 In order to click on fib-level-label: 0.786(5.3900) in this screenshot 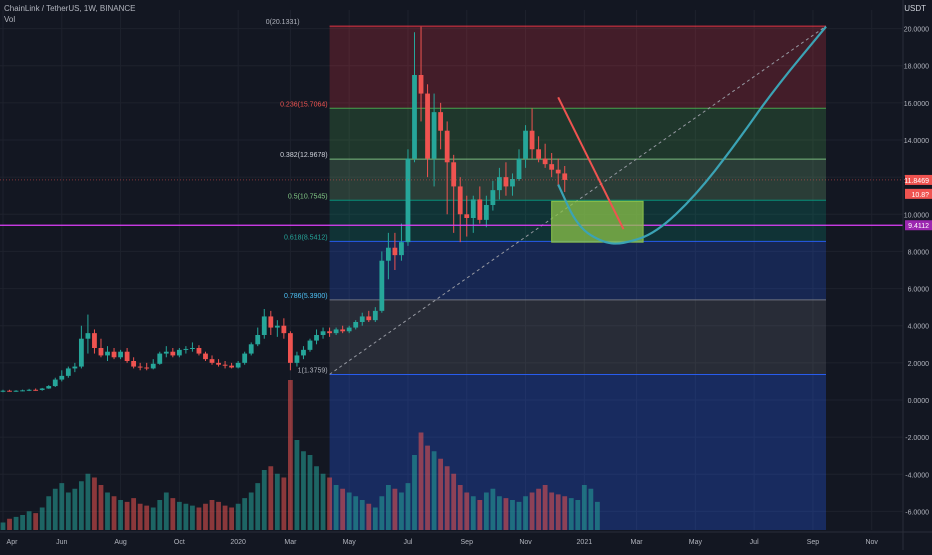, I will do `click(306, 296)`.